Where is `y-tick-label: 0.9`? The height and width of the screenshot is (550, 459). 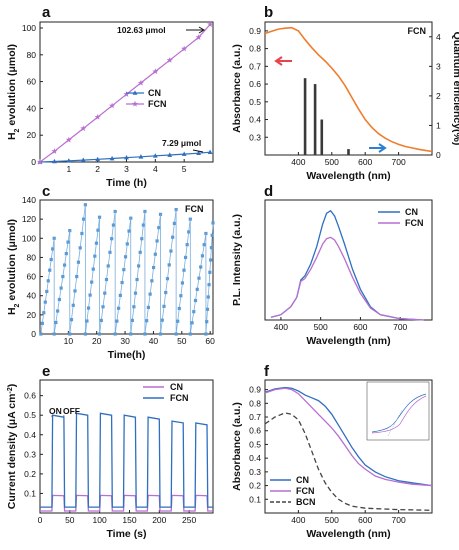
y-tick-label: 0.9 is located at coordinates (255, 31).